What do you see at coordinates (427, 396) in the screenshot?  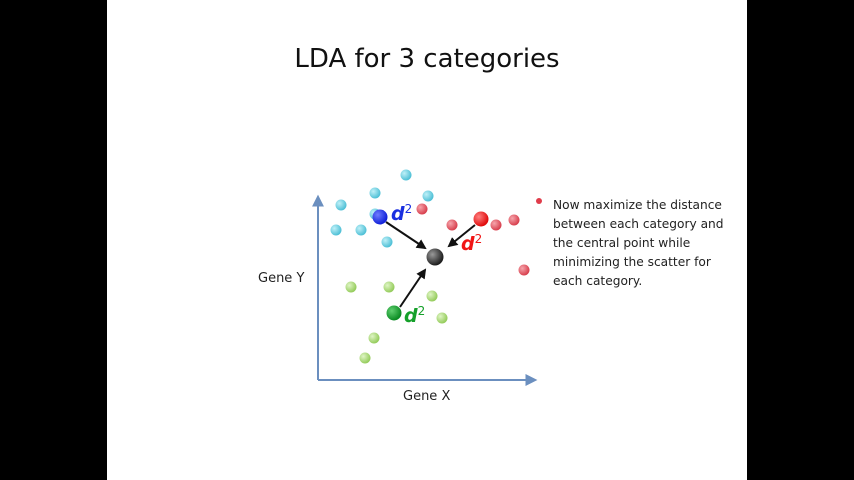 I see `x-axis-label: Gene X` at bounding box center [427, 396].